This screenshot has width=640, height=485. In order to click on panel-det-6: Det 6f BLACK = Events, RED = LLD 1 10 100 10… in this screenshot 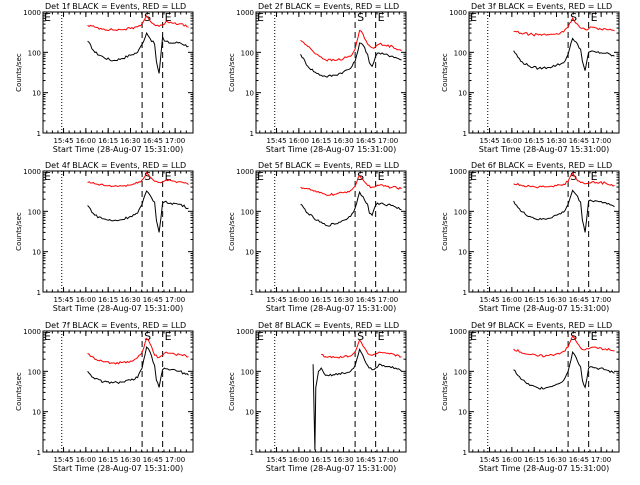, I will do `click(530, 237)`.